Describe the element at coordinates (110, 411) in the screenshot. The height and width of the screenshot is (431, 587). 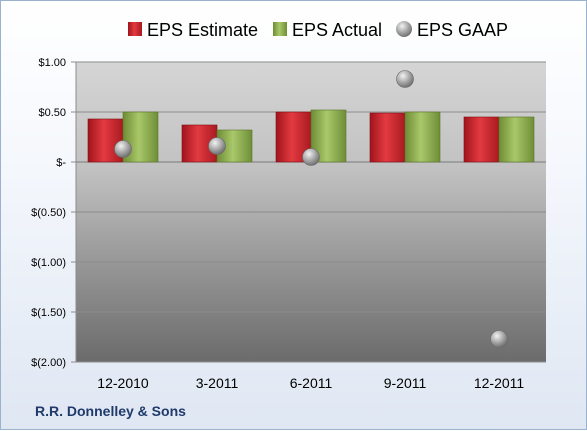
I see `company-name: R.R. Donnelley & Sons` at that location.